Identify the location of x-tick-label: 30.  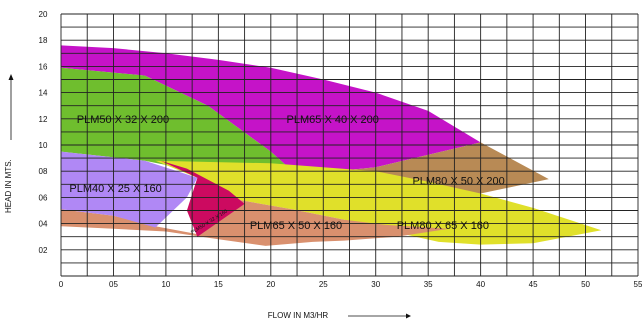
(375, 284).